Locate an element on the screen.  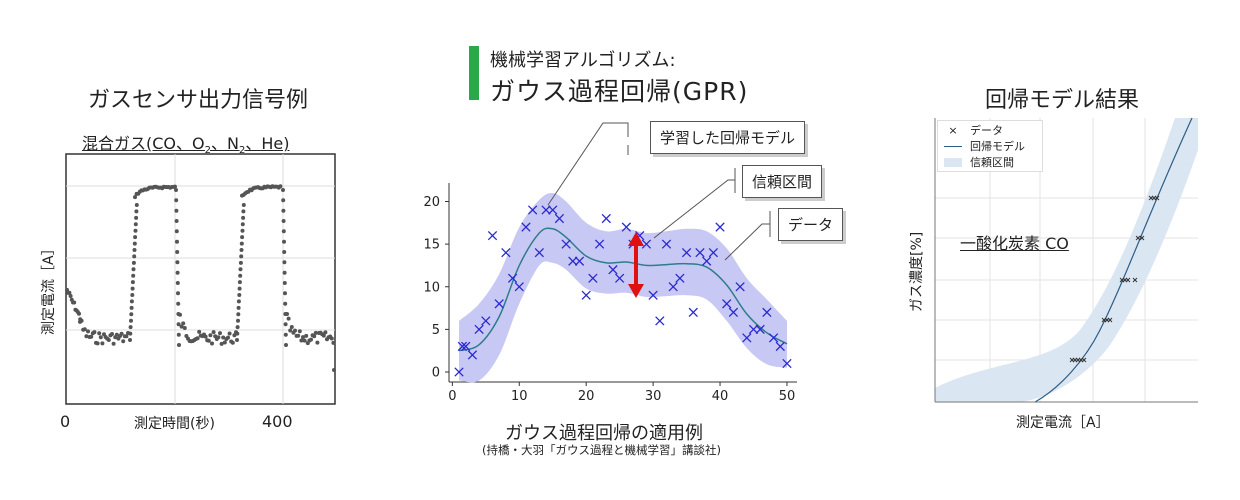
gpr-ytick-label: 15 is located at coordinates (431, 245).